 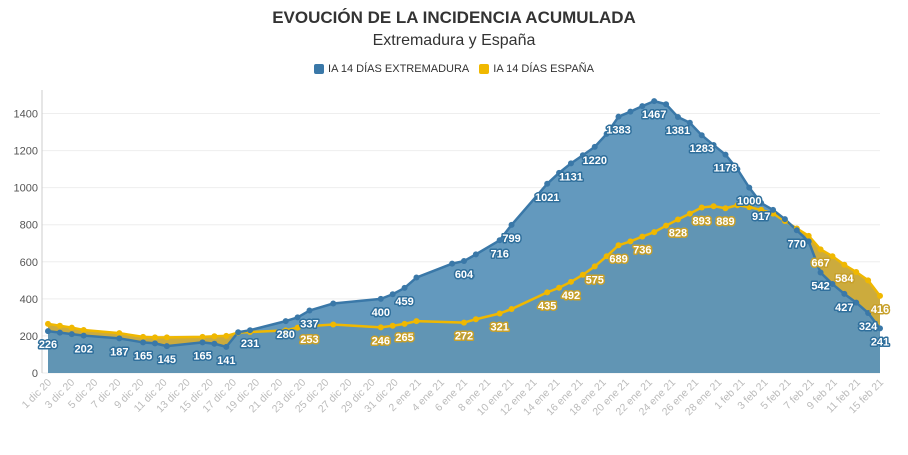 I want to click on y-tick-label: 200, so click(x=29, y=337).